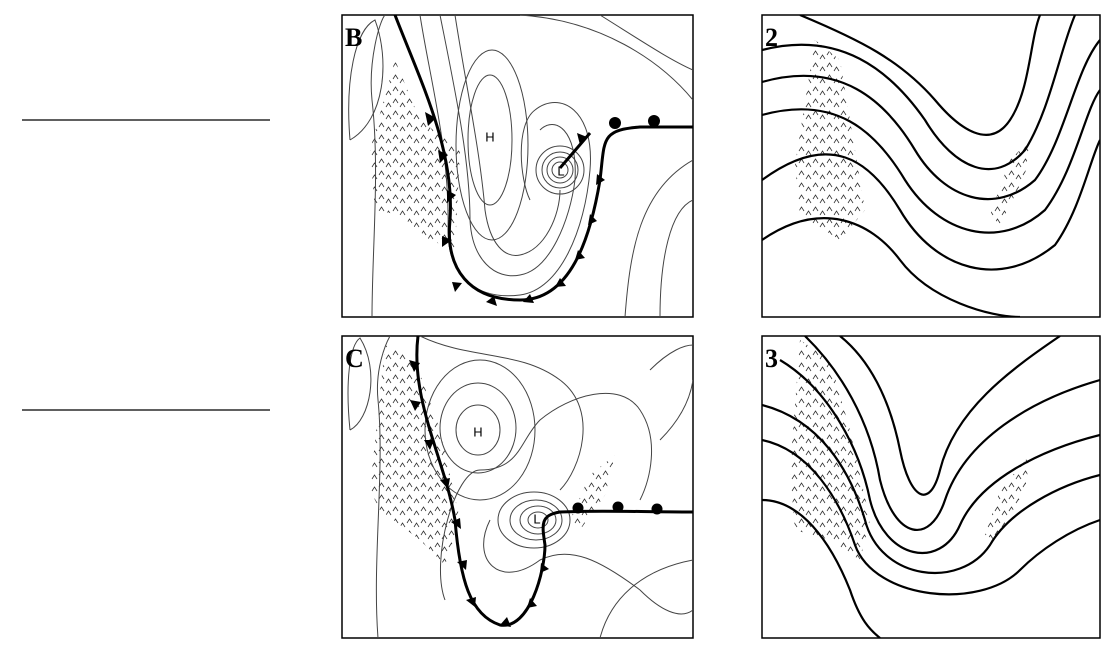 This screenshot has height=650, width=1110. What do you see at coordinates (931, 487) in the screenshot?
I see `panel-3: 3` at bounding box center [931, 487].